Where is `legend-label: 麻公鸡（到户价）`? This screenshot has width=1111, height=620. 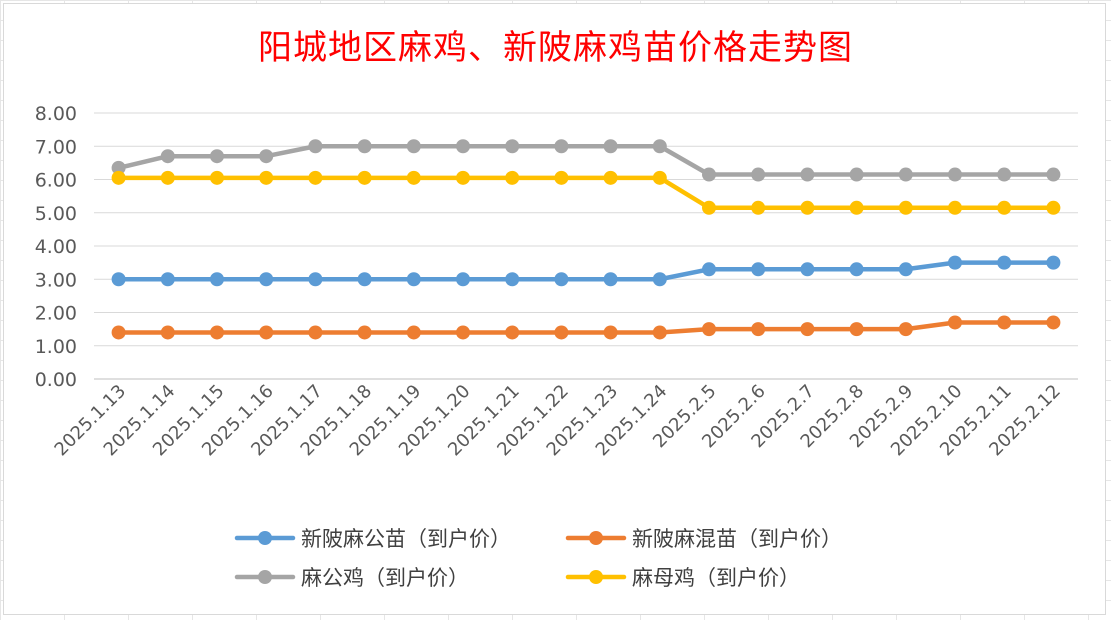 legend-label: 麻公鸡（到户价） is located at coordinates (385, 578).